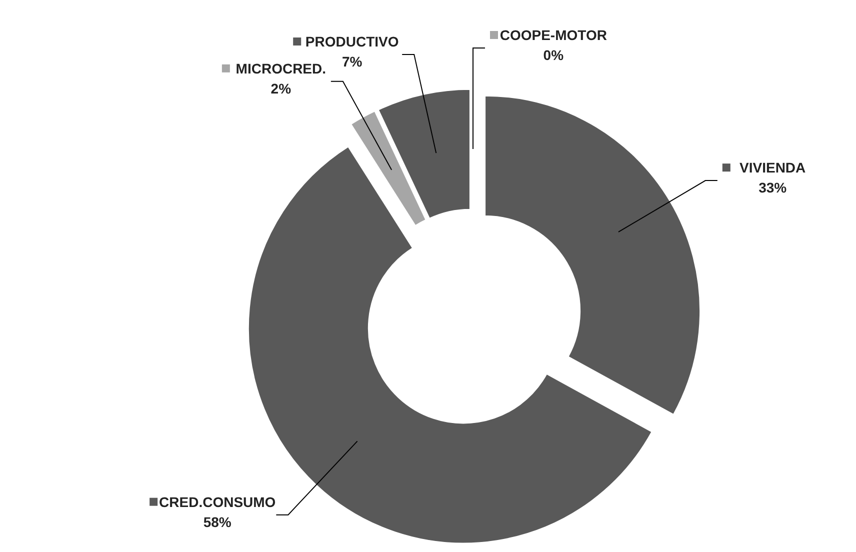 The width and height of the screenshot is (856, 552). Describe the element at coordinates (773, 168) in the screenshot. I see `legend-label: VIVIENDA` at that location.